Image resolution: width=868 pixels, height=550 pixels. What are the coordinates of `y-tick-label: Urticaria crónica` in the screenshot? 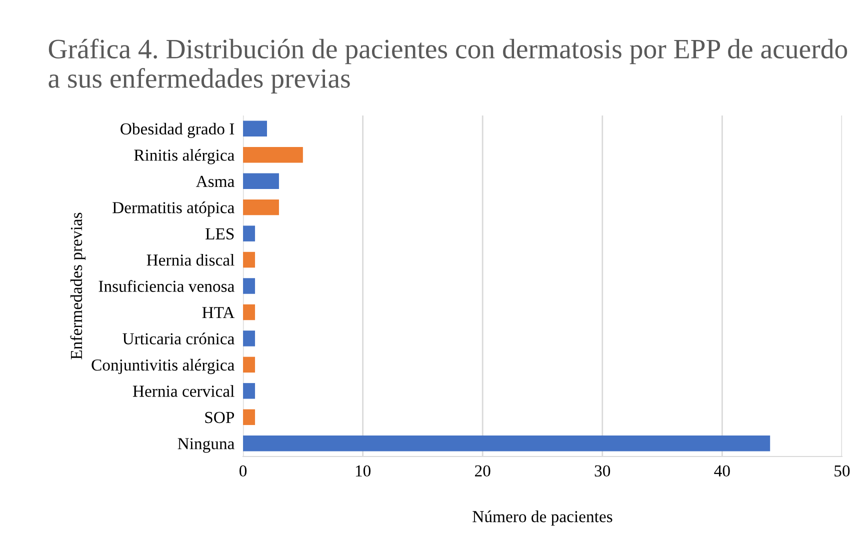 It's located at (178, 338).